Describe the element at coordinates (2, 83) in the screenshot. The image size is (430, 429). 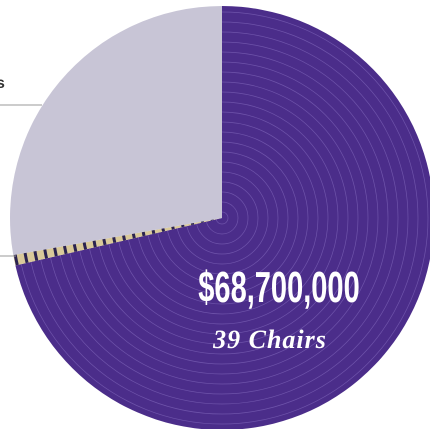
I see `cropped-label: s` at that location.